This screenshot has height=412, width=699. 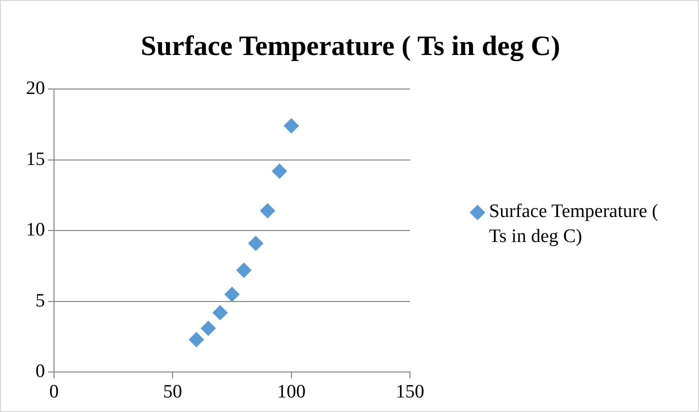 What do you see at coordinates (351, 47) in the screenshot?
I see `chart-title: Surface Temperature ( Ts in deg C)` at bounding box center [351, 47].